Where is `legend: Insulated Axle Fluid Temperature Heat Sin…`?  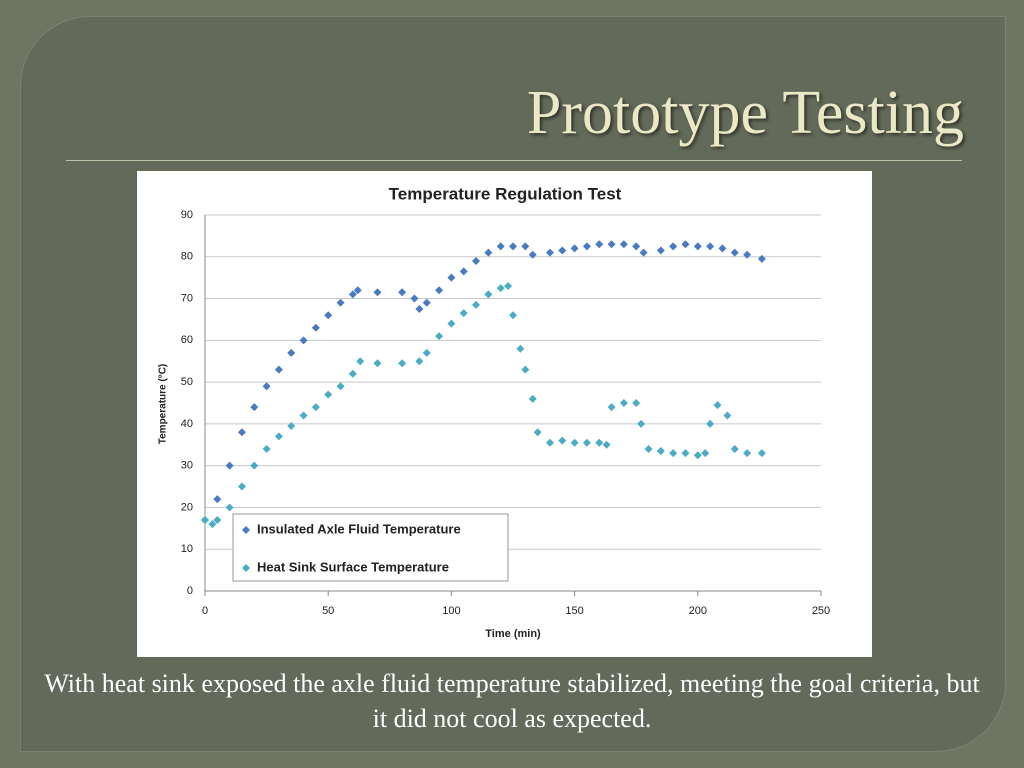 legend: Insulated Axle Fluid Temperature Heat Sin… is located at coordinates (370, 547).